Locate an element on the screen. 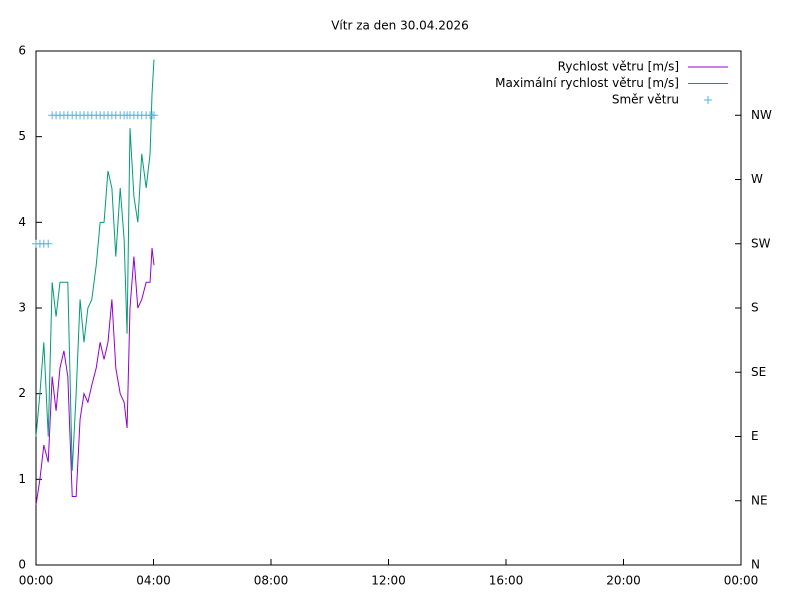 The image size is (800, 600). y-tick-label: 6 is located at coordinates (22, 51).